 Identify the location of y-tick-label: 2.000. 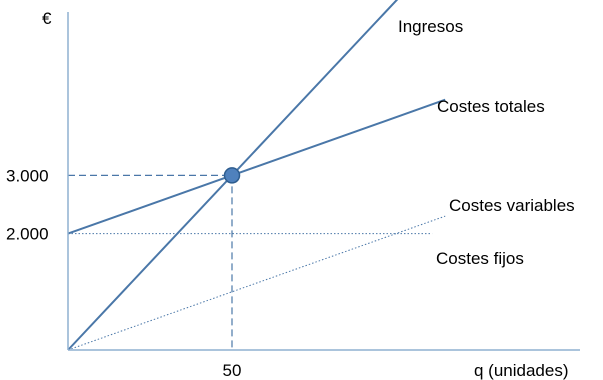
(27, 234).